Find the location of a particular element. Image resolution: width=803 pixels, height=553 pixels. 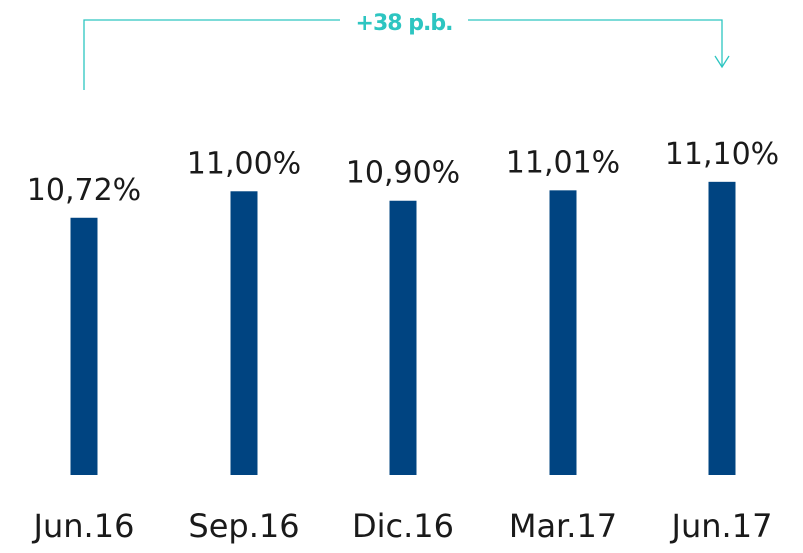

x-tick-label: Sep.16 is located at coordinates (243, 526).